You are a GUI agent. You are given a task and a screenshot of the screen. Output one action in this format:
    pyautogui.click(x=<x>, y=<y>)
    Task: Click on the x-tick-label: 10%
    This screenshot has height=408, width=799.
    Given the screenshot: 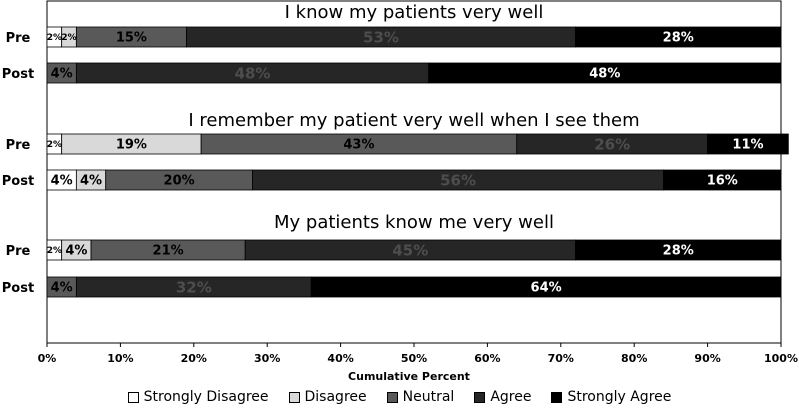 What is the action you would take?
    pyautogui.click(x=120, y=358)
    